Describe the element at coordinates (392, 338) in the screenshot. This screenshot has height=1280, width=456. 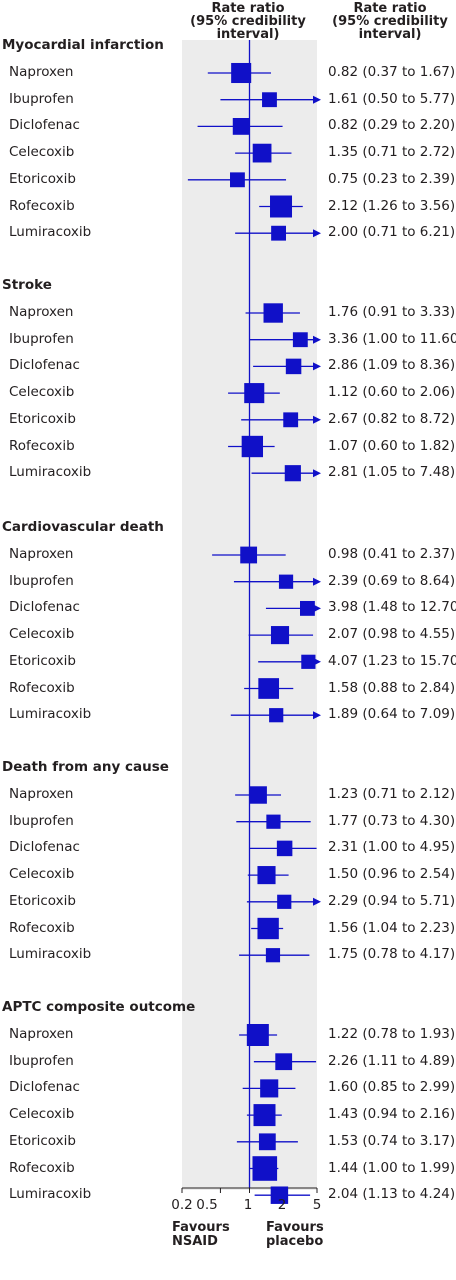
I see `estimate-text: 3.36 (1.00 to 11.60)` at that location.